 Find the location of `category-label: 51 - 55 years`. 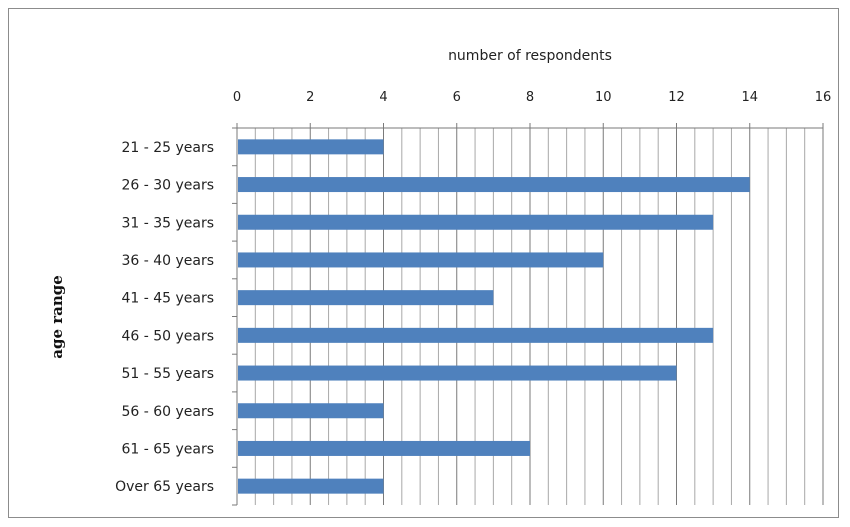

category-label: 51 - 55 years is located at coordinates (167, 374).